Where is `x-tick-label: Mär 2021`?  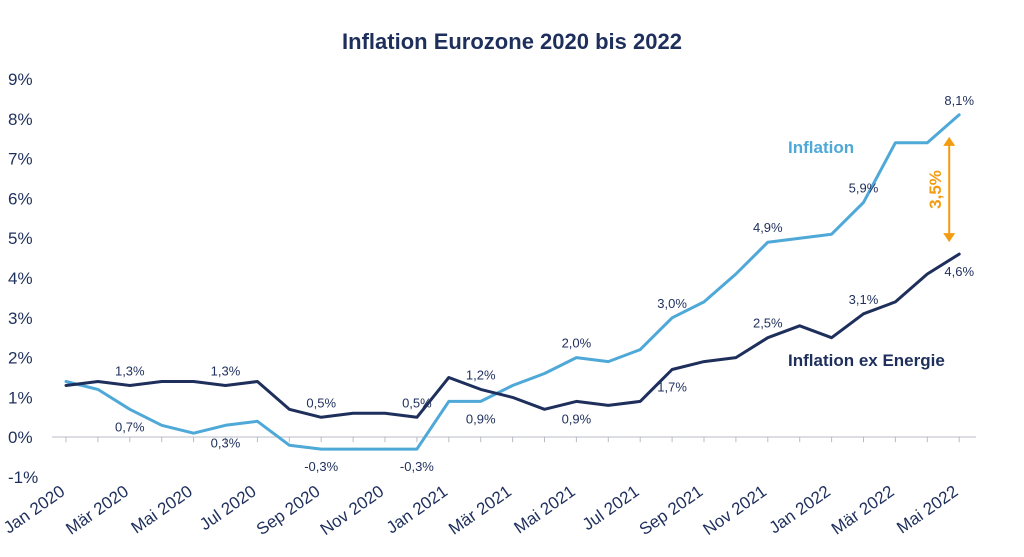 x-tick-label: Mär 2021 is located at coordinates (480, 510).